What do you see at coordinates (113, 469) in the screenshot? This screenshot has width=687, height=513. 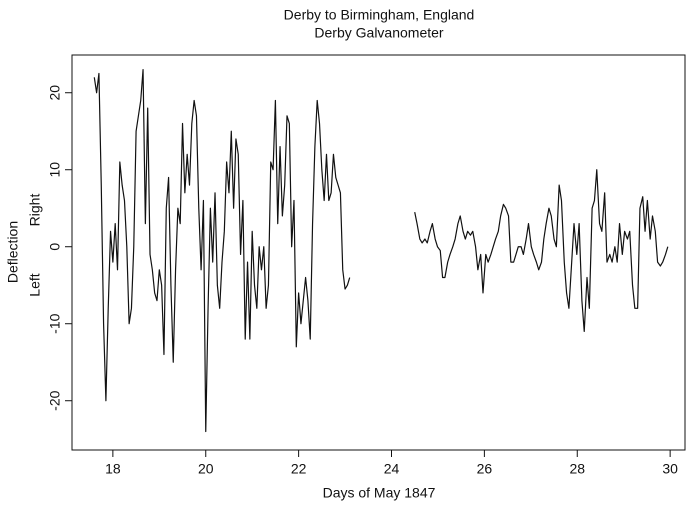 I see `x-tick-label: 18` at bounding box center [113, 469].